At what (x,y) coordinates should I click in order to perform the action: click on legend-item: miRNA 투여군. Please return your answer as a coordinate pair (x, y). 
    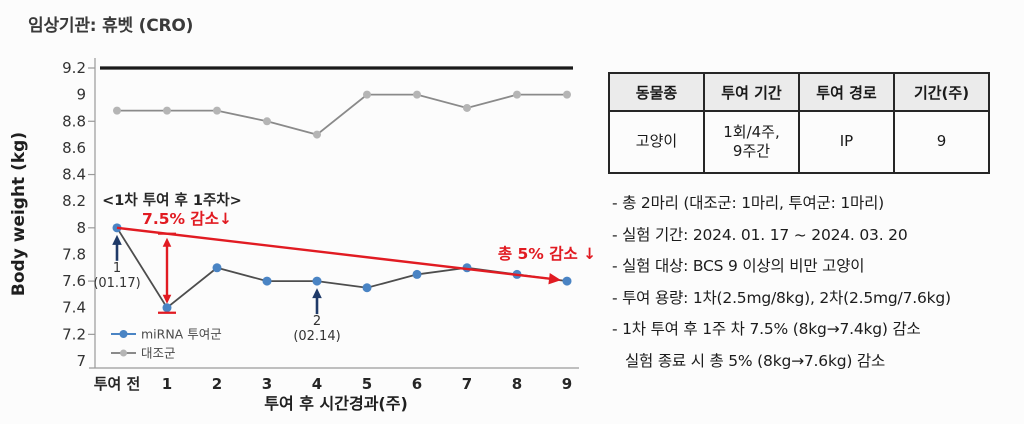
    Looking at the image, I should click on (166, 334).